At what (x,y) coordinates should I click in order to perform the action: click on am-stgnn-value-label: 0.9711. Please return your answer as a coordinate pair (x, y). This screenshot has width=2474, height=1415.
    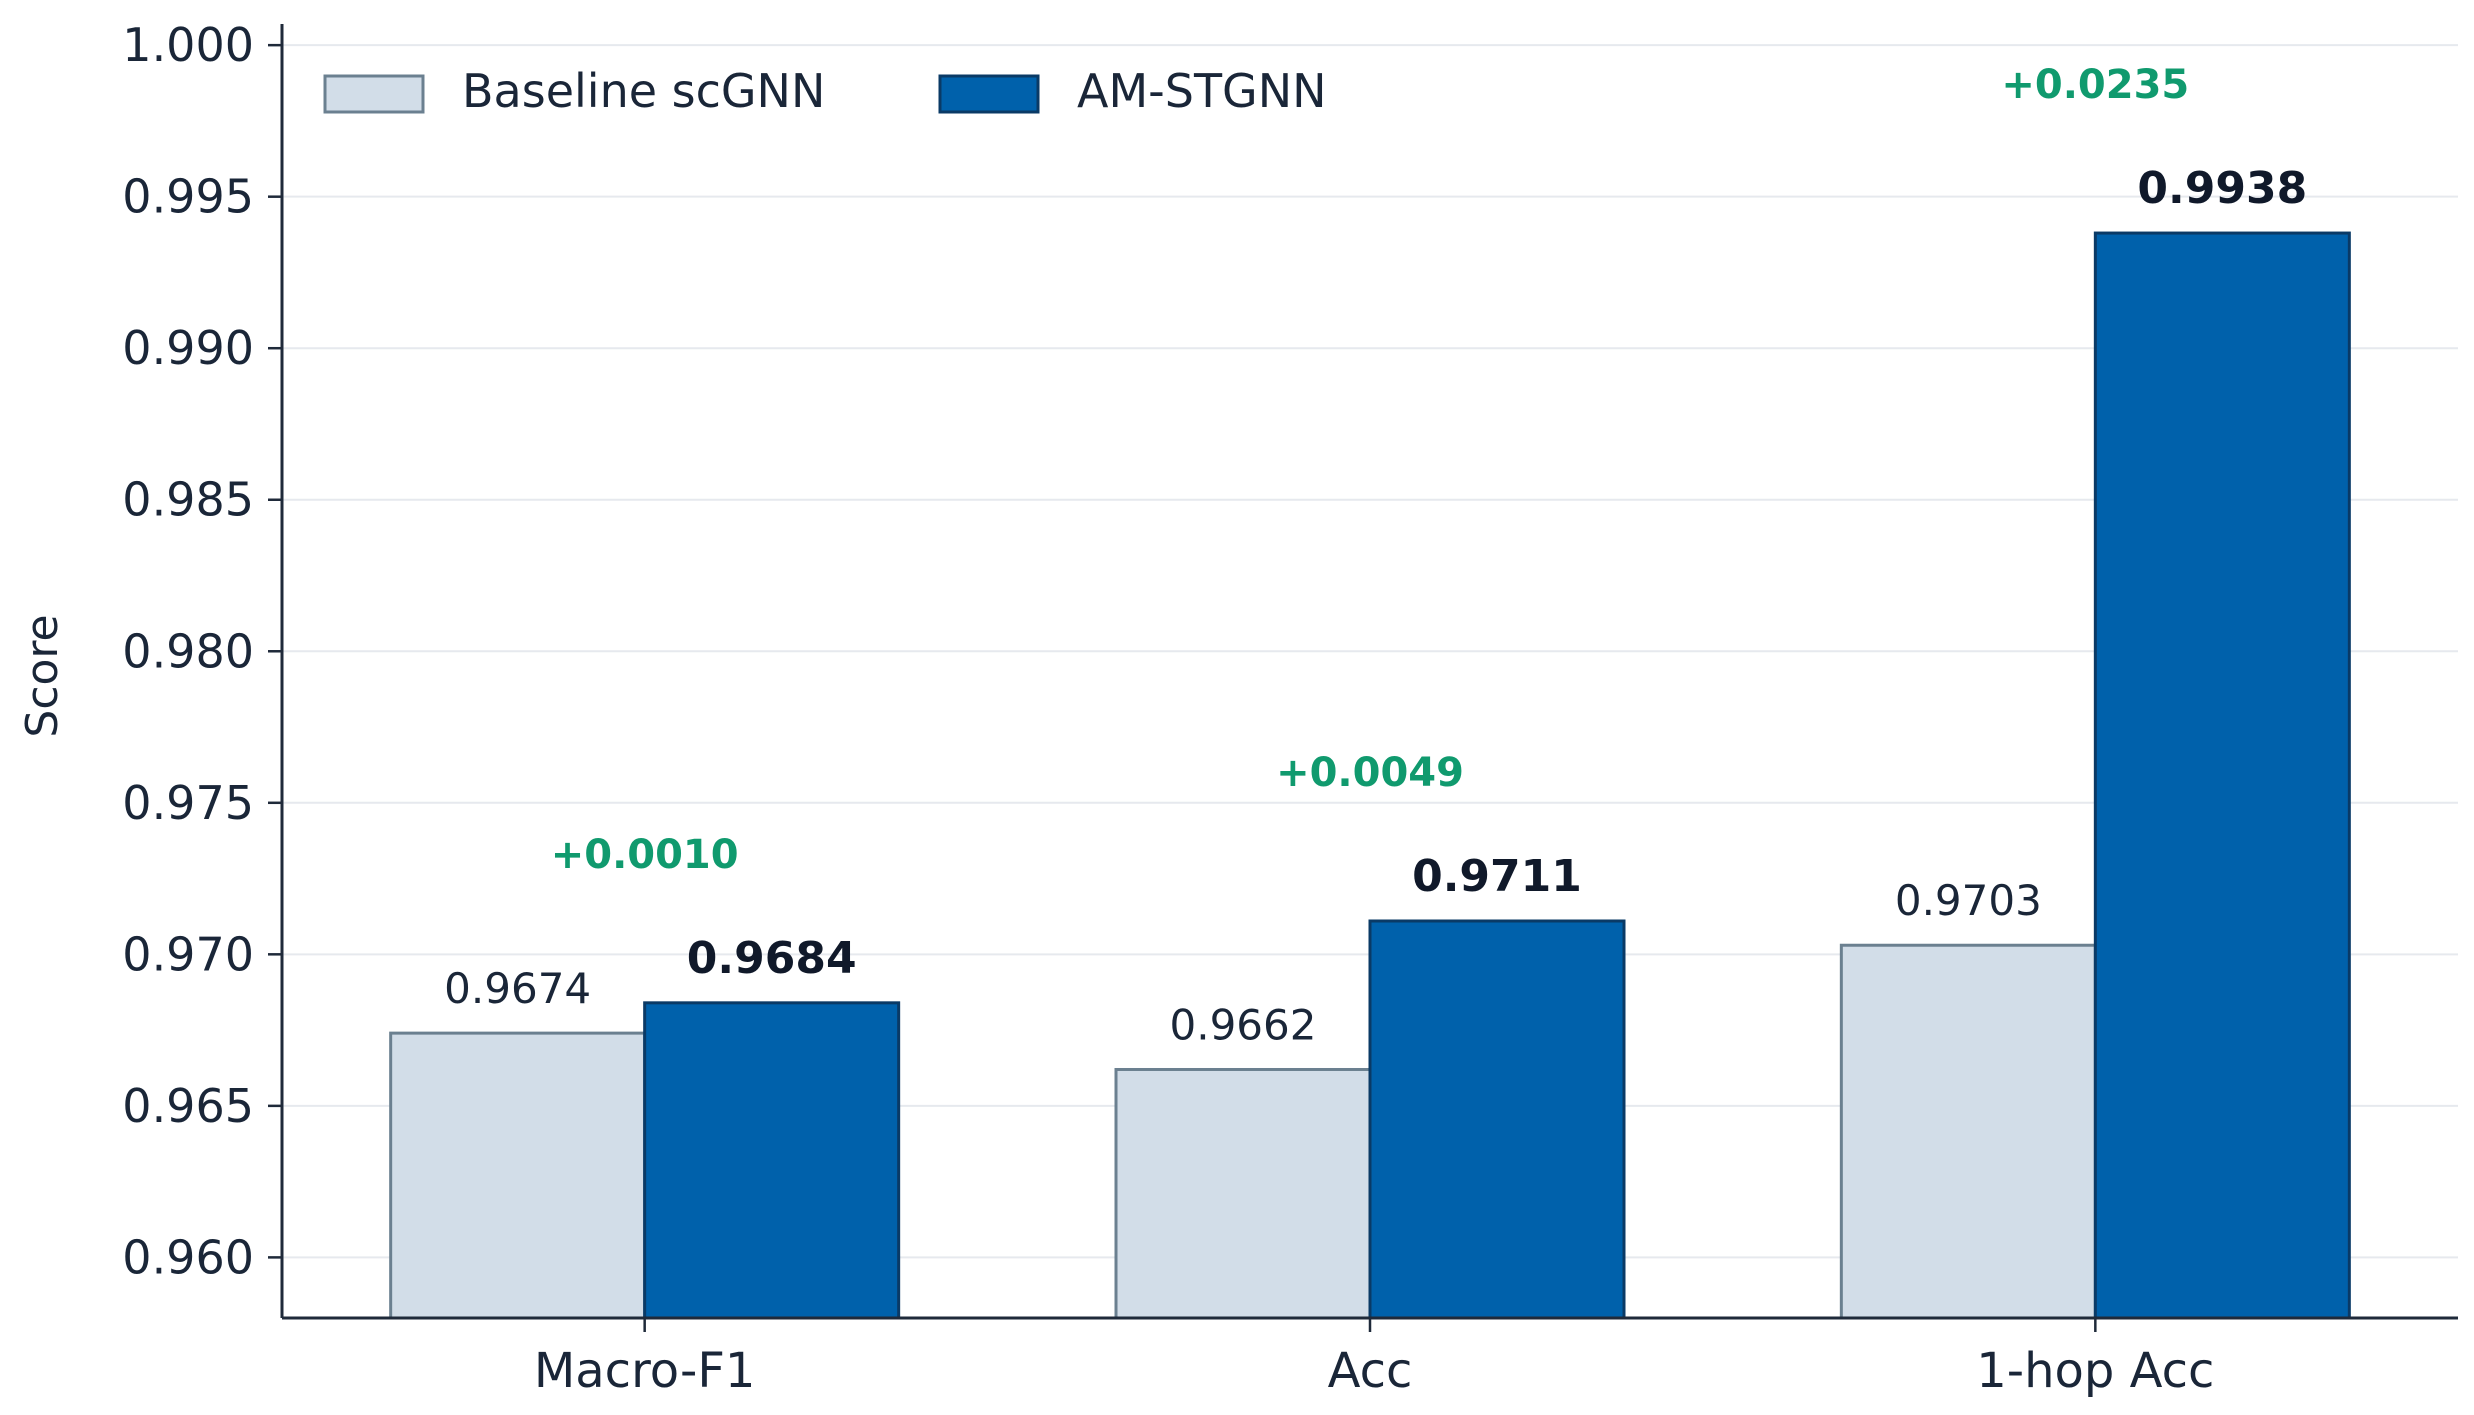
    Looking at the image, I should click on (1497, 876).